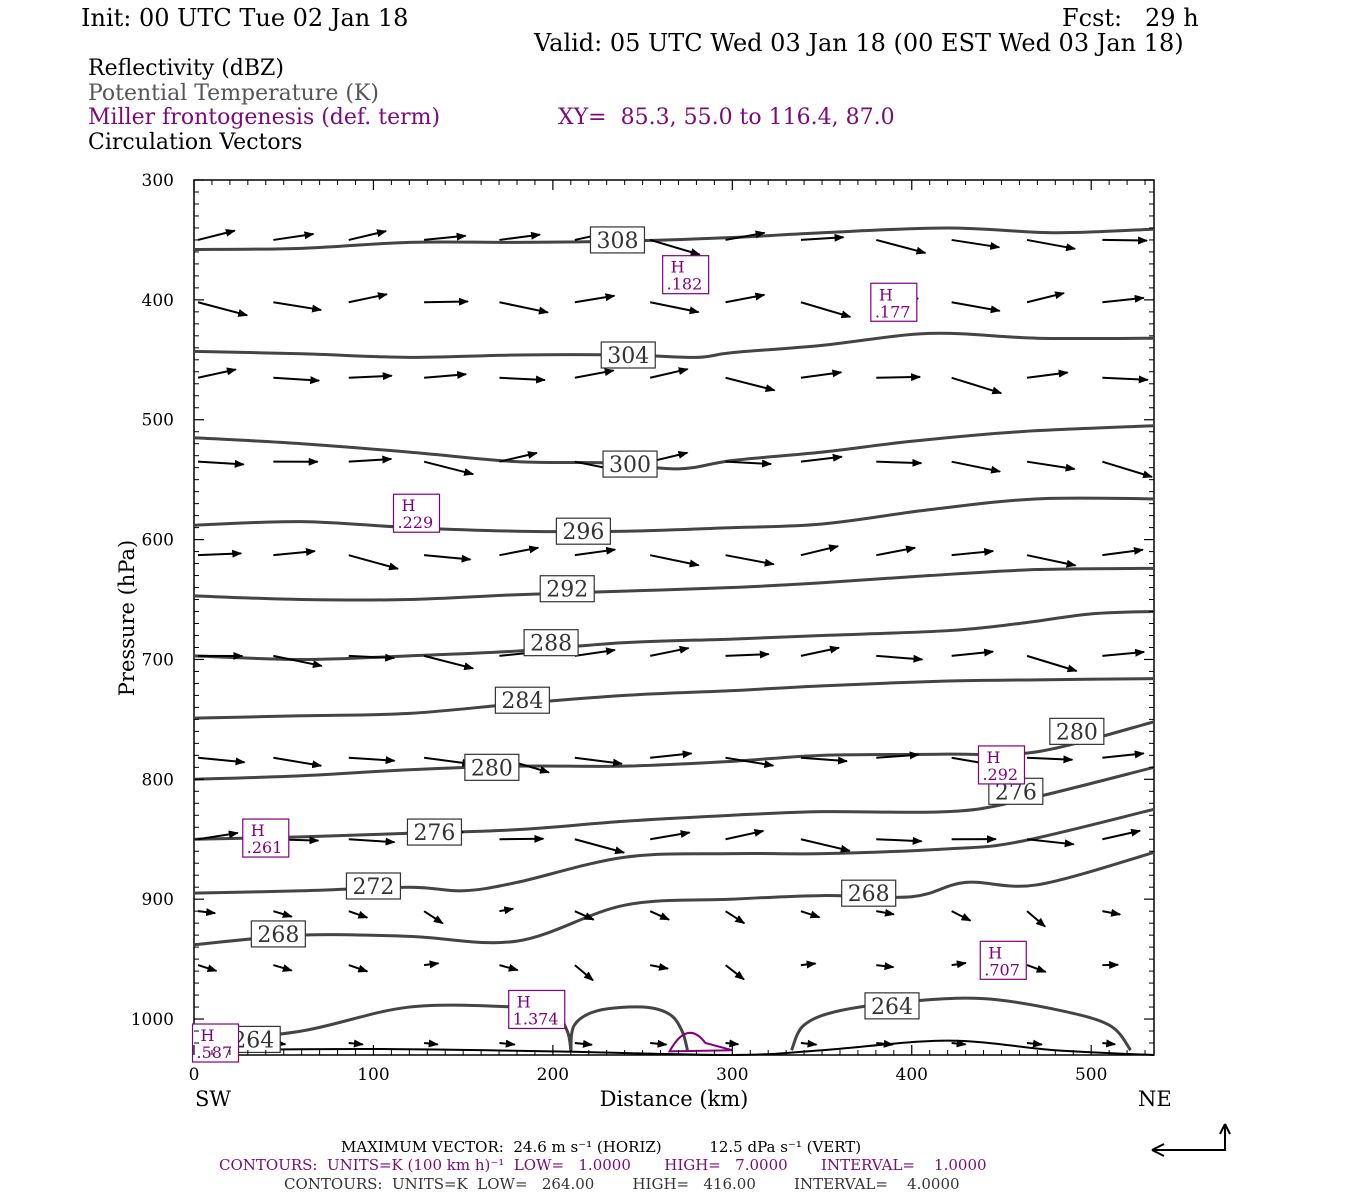  What do you see at coordinates (416, 522) in the screenshot?
I see `frontogenesis-high-value: .229` at bounding box center [416, 522].